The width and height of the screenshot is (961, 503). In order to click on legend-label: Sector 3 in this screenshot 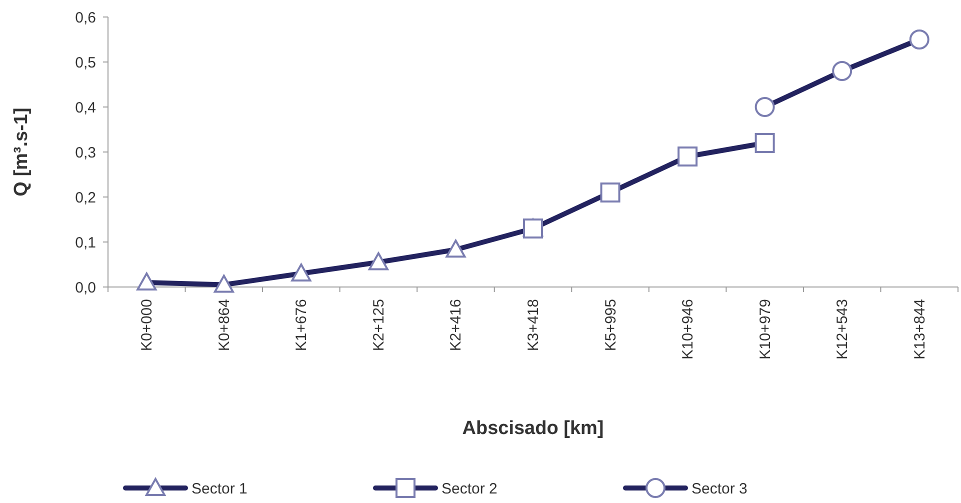, I will do `click(720, 489)`.